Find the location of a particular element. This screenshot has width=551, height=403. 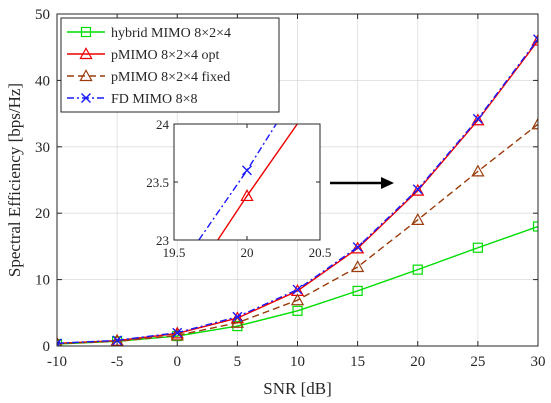

inset-y-tick-label: 23.5 is located at coordinates (157, 182).